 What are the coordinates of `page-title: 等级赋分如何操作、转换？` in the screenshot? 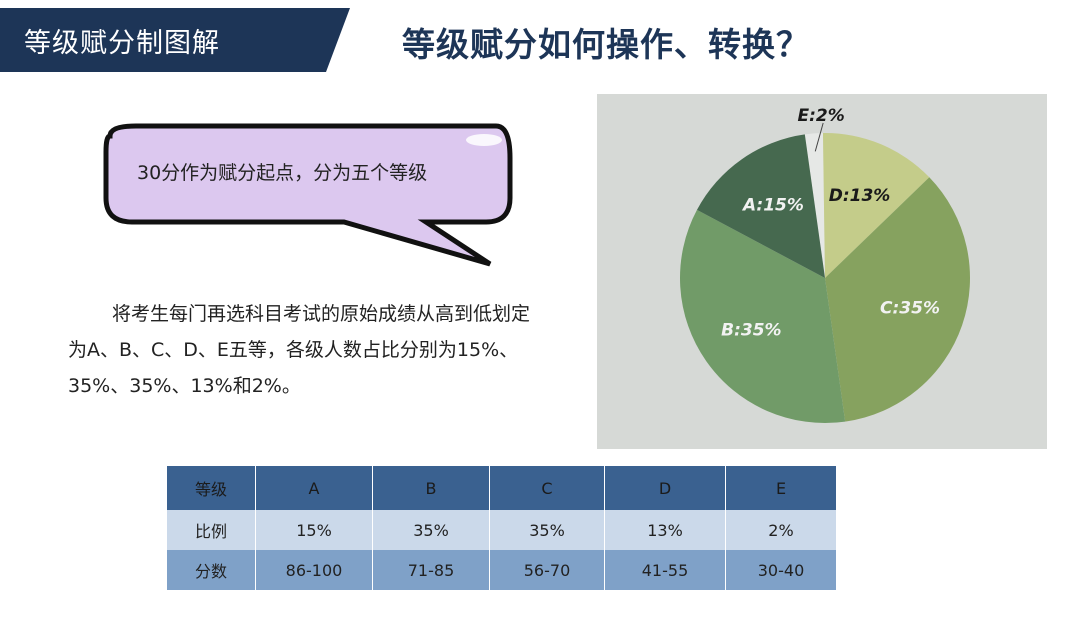 It's located at (606, 44).